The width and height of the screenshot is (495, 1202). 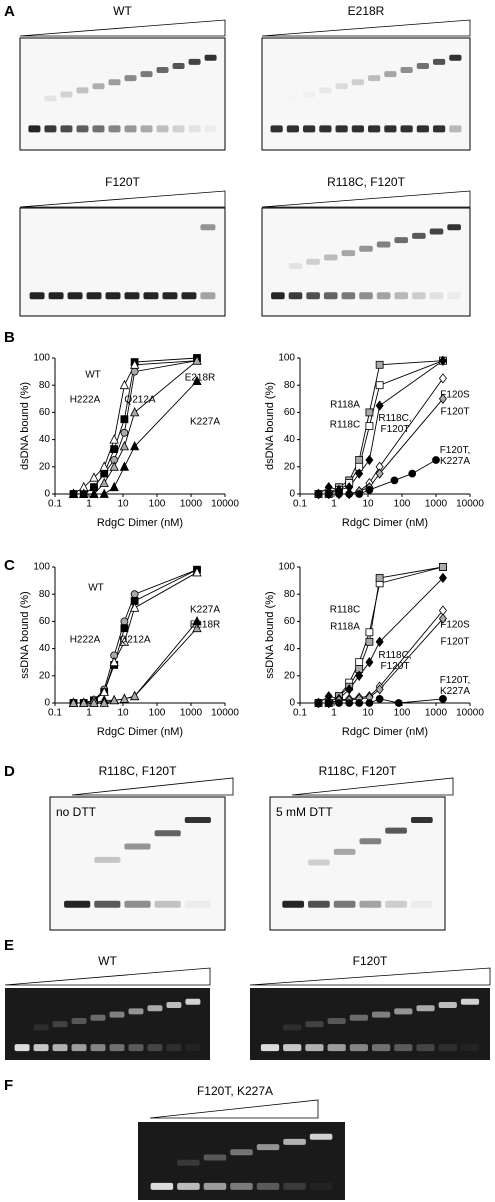 What do you see at coordinates (455, 625) in the screenshot?
I see `series-label: F120S` at bounding box center [455, 625].